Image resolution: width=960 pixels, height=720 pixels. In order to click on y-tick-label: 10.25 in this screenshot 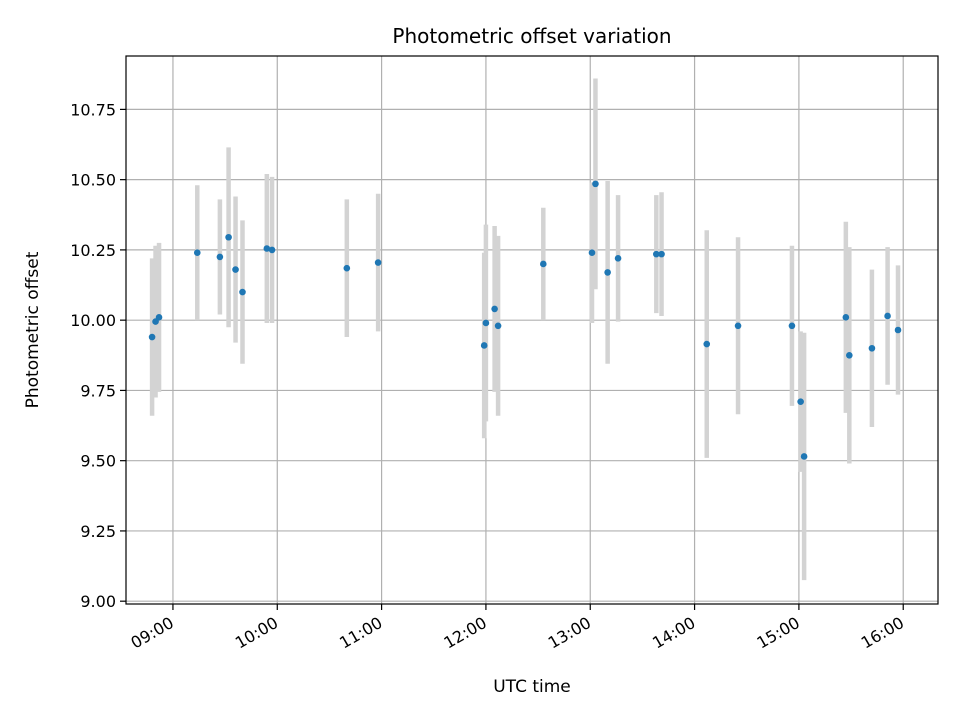, I will do `click(93, 250)`.